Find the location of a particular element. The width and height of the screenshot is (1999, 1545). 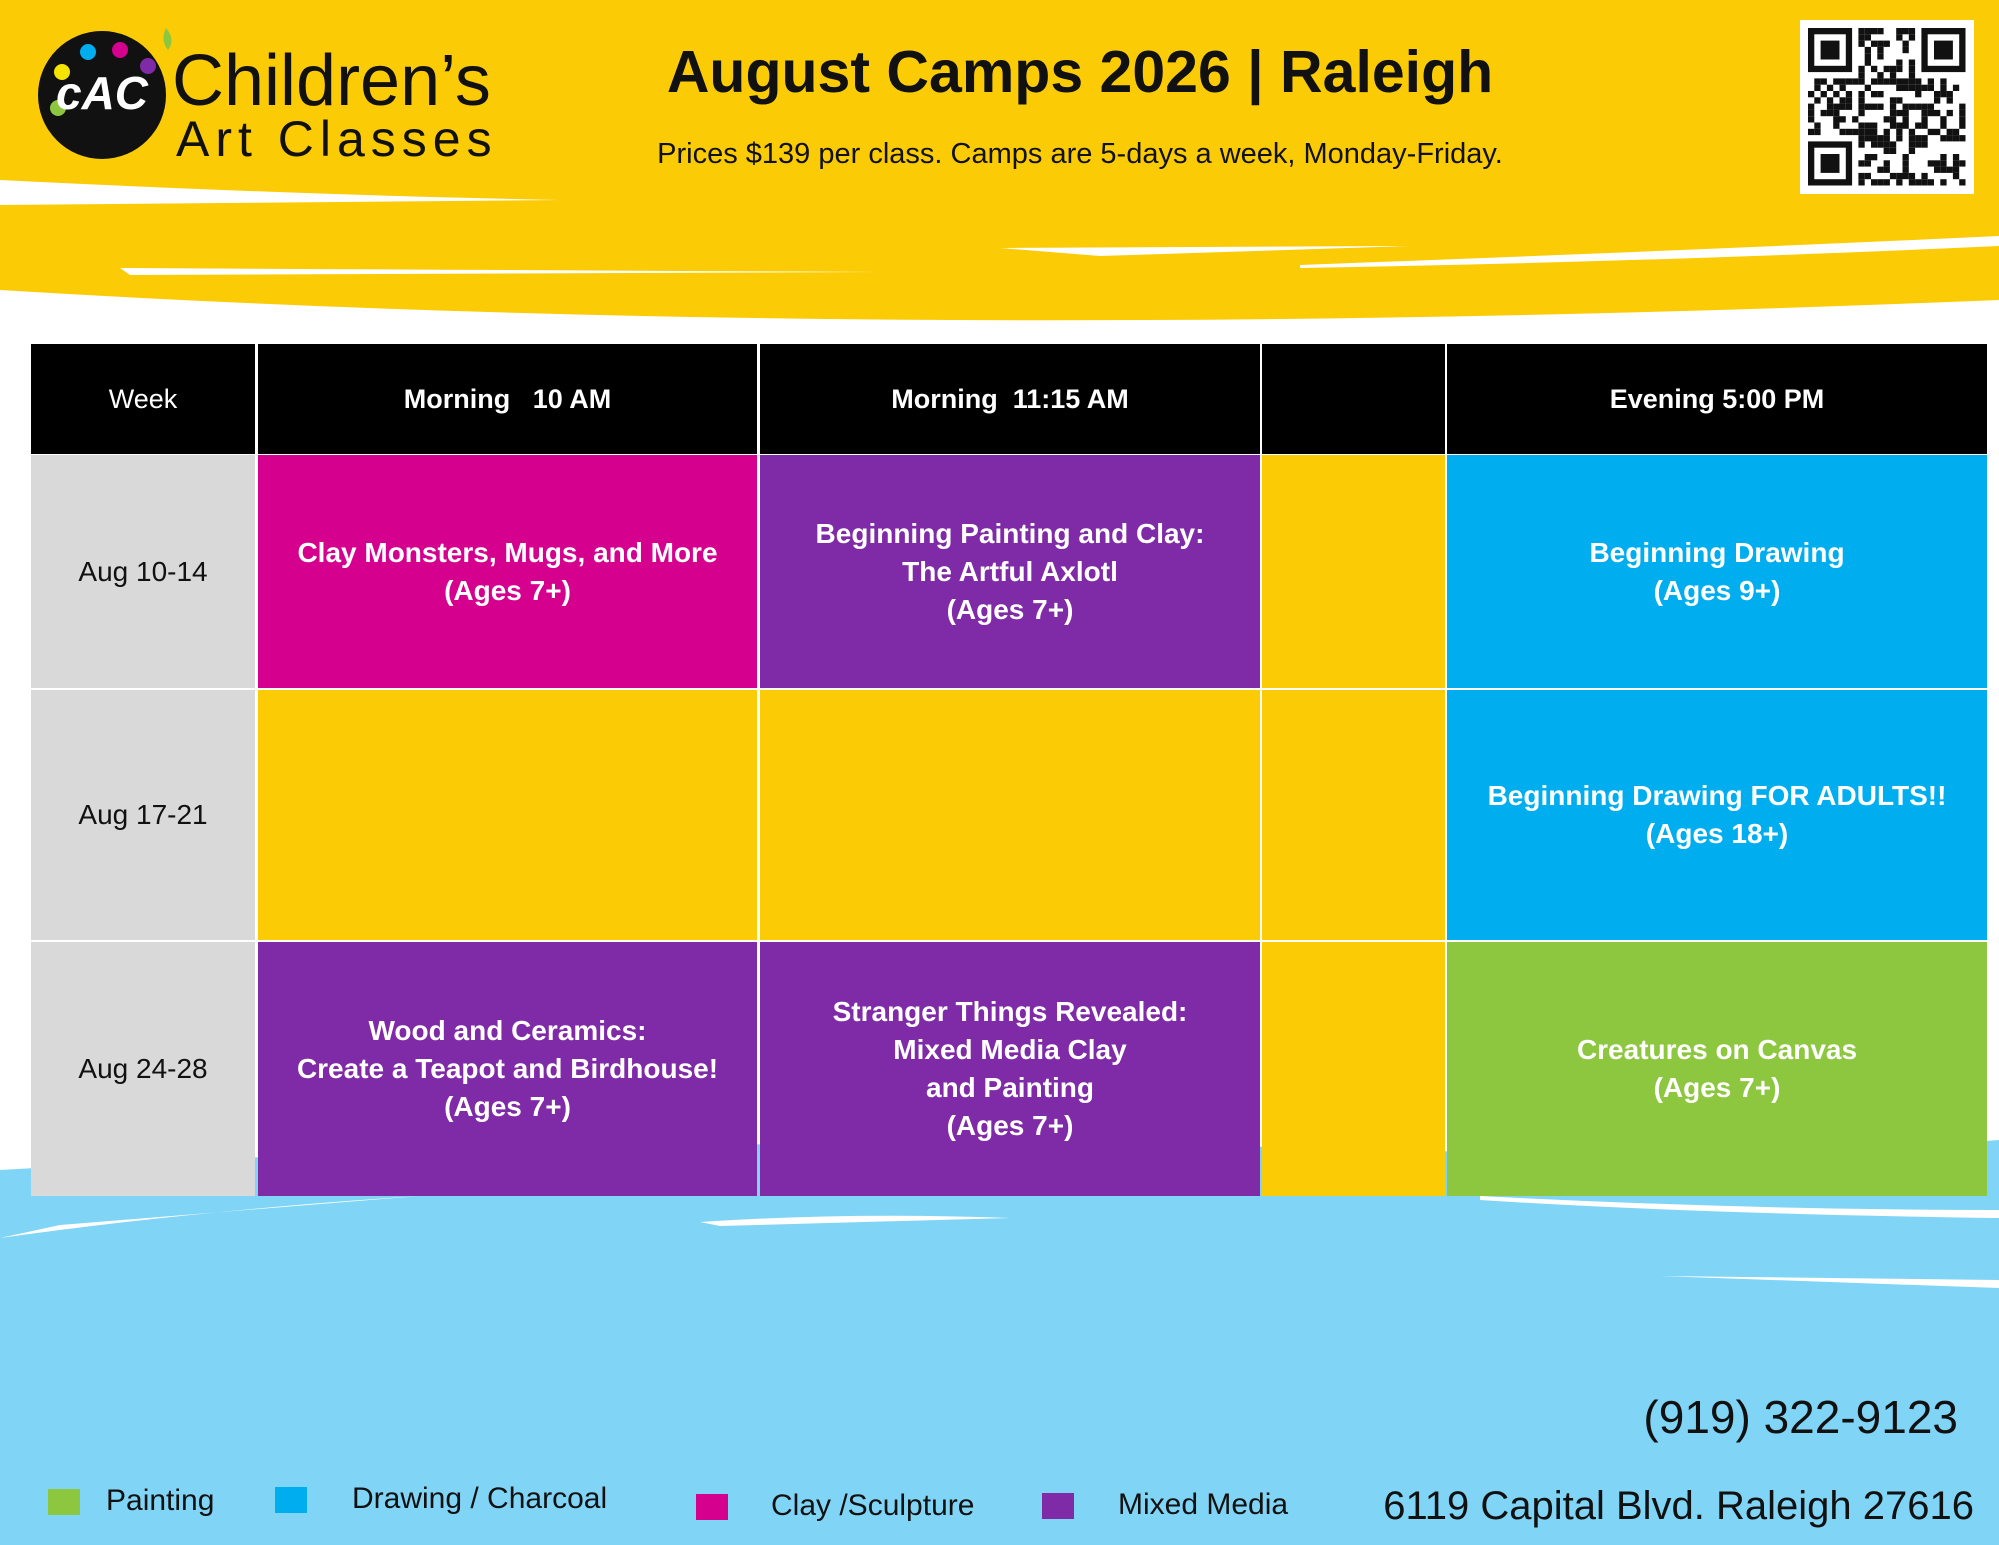

logo-mark: cAC is located at coordinates (102, 93).